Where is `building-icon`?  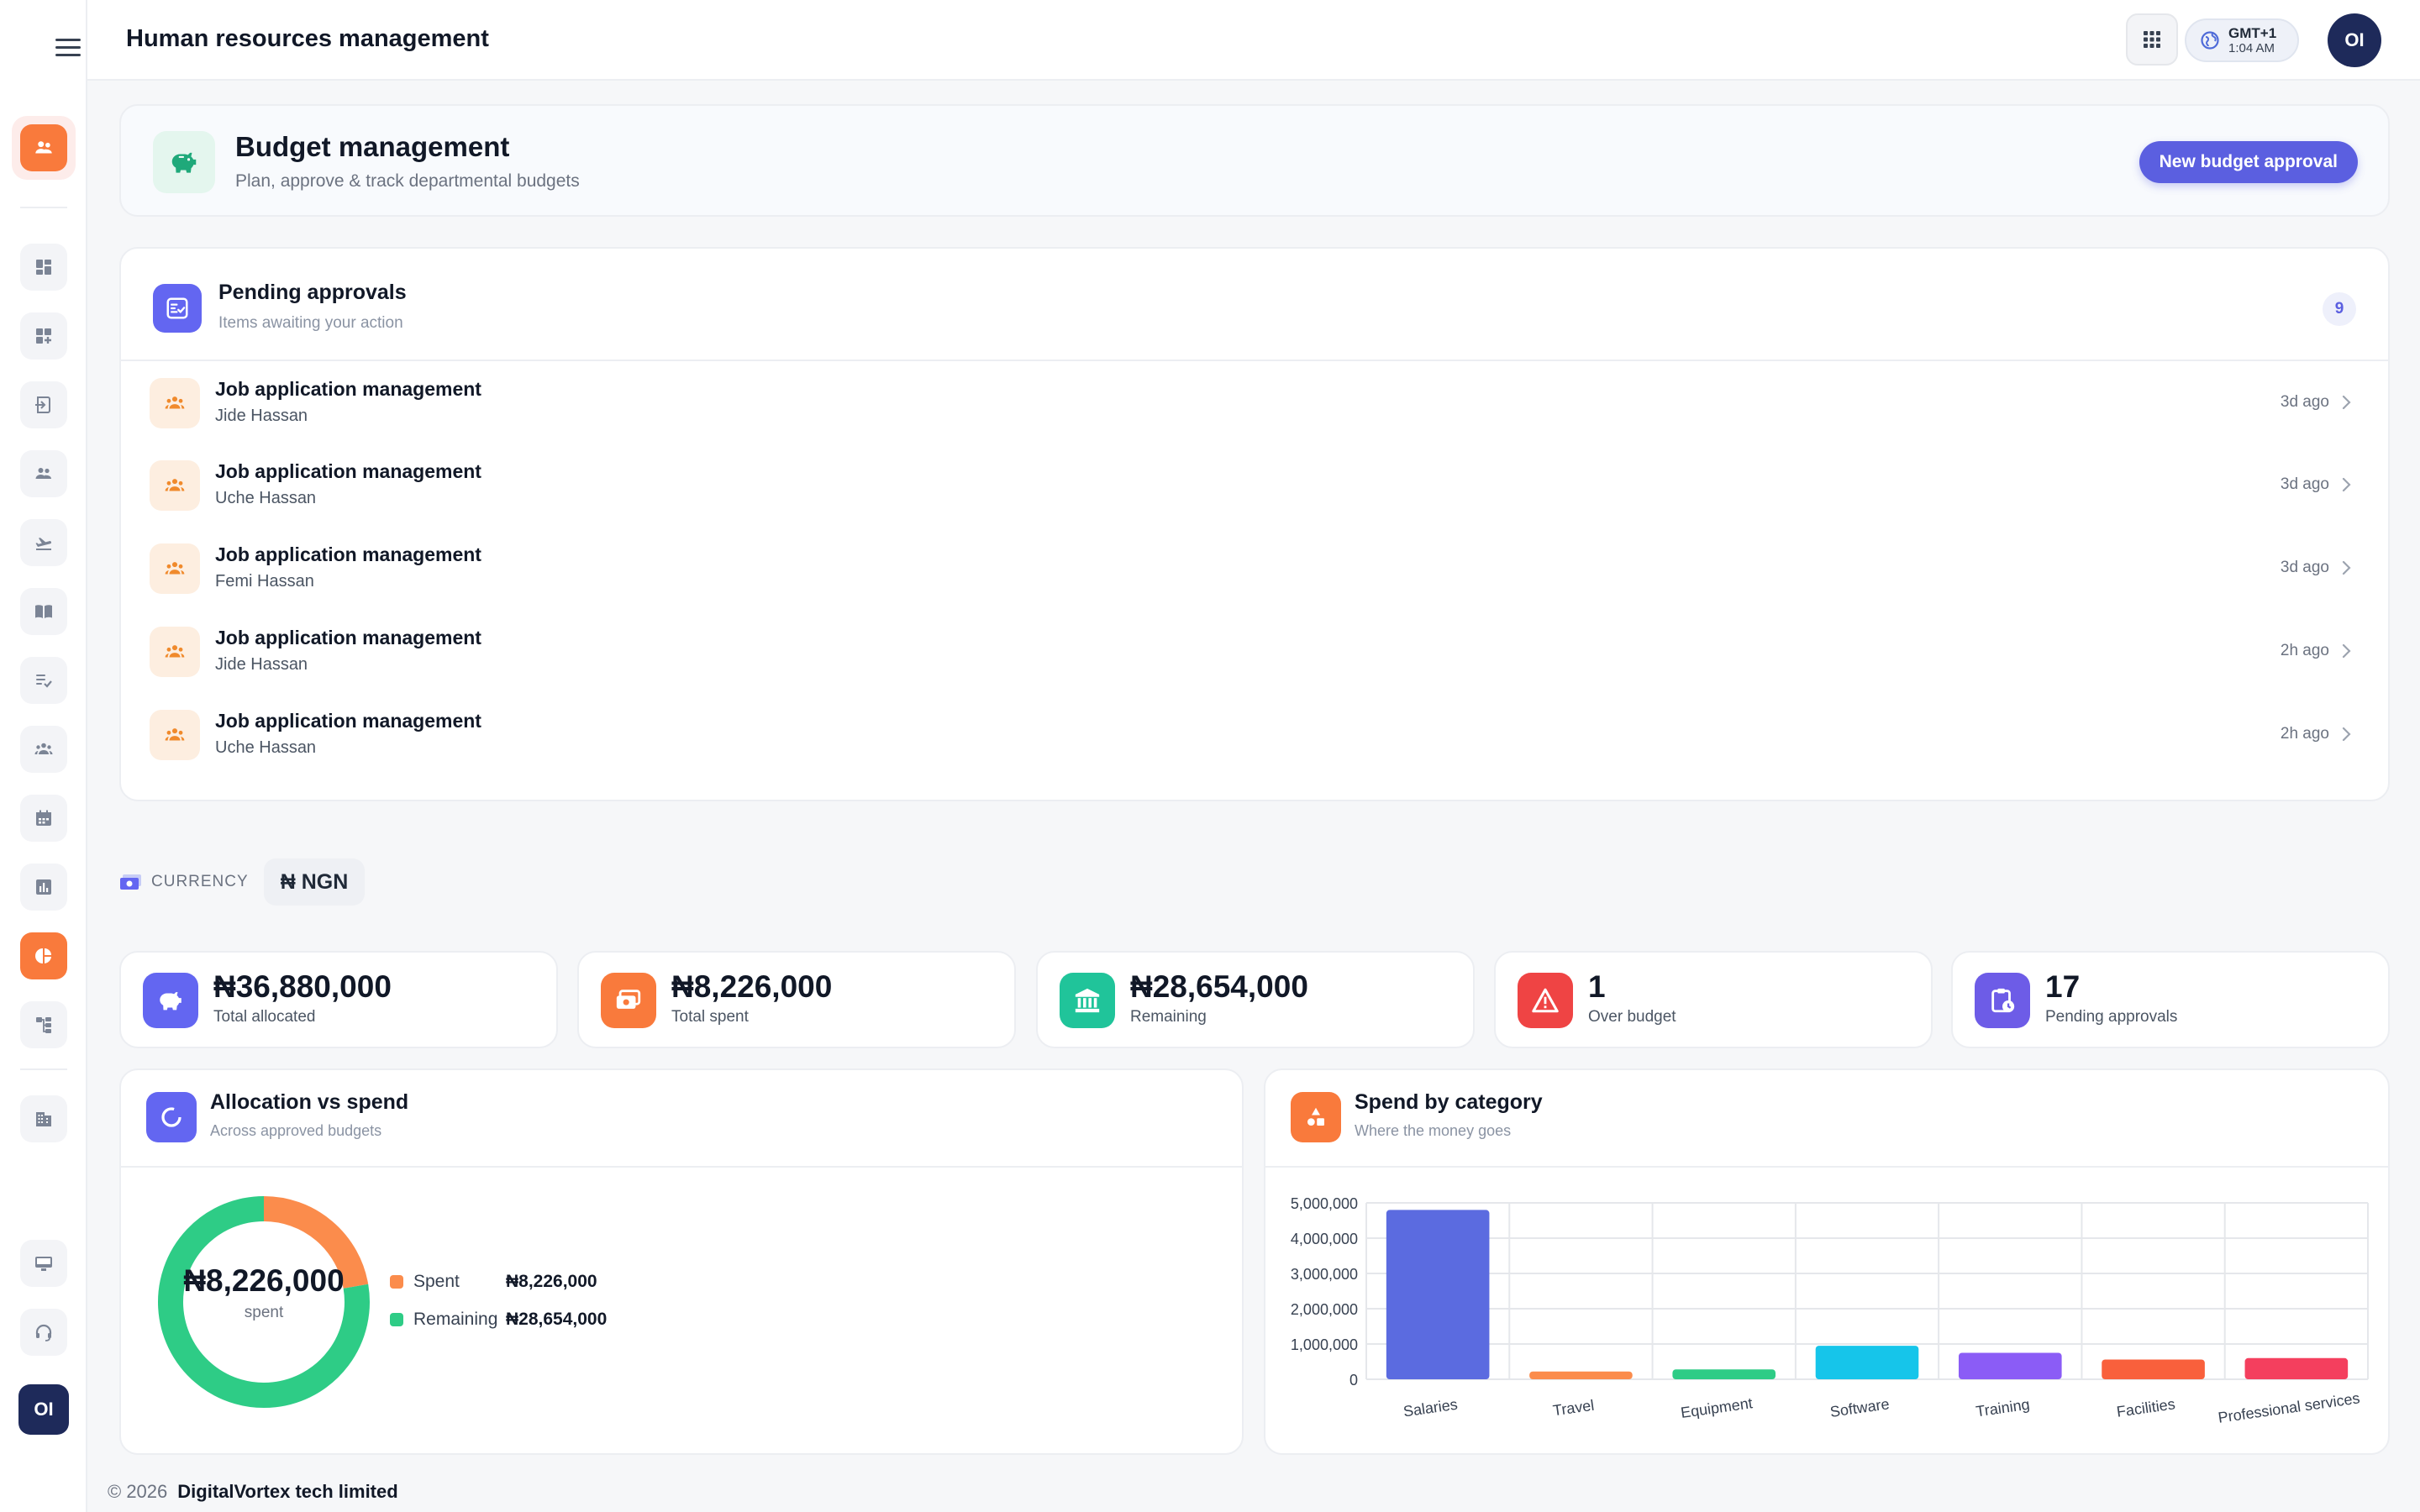
building-icon is located at coordinates (44, 1119).